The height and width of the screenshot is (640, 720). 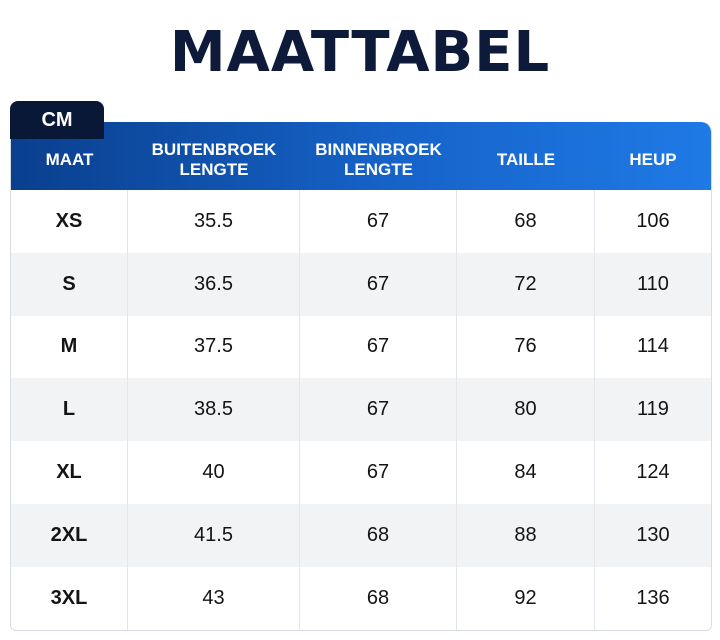 I want to click on cell-outseam: 41.5, so click(x=214, y=535).